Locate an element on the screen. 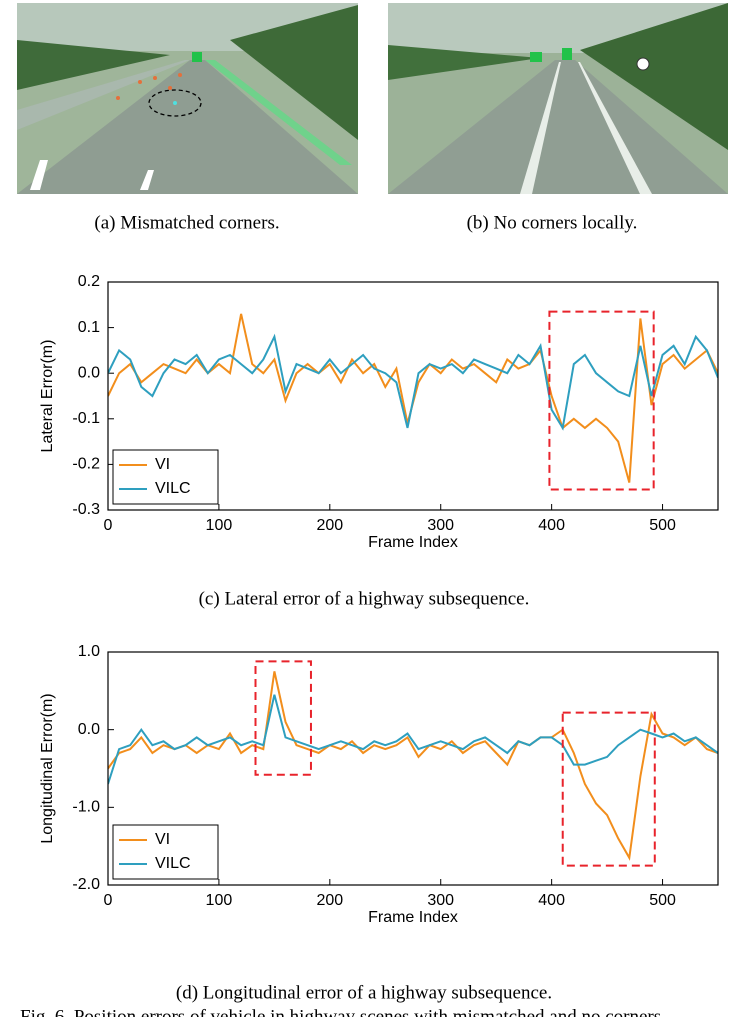  y-tick-label: -0.1 is located at coordinates (86, 418).